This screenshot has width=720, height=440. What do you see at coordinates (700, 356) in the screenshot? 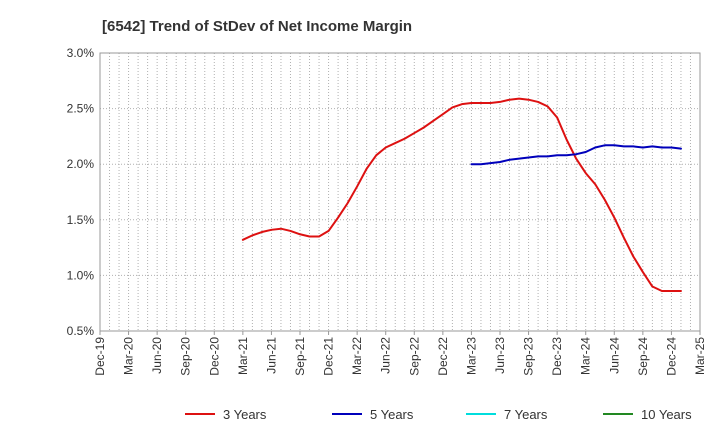
I see `x-tick-label: Mar-25` at bounding box center [700, 356].